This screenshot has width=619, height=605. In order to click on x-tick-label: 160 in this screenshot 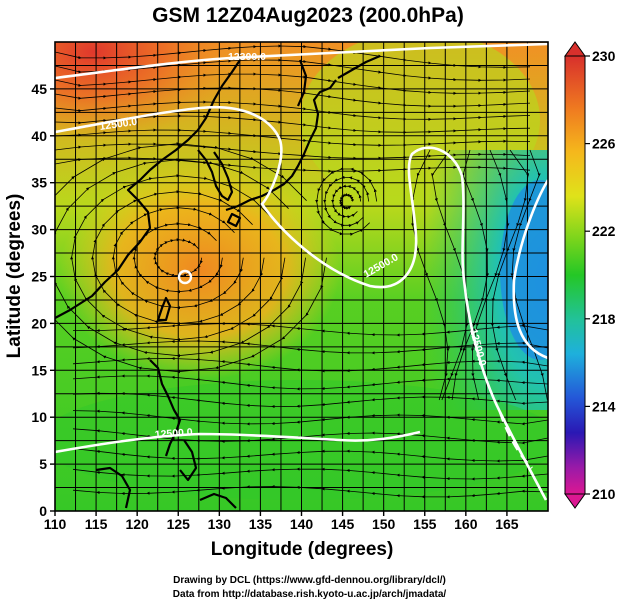, I will do `click(466, 524)`.